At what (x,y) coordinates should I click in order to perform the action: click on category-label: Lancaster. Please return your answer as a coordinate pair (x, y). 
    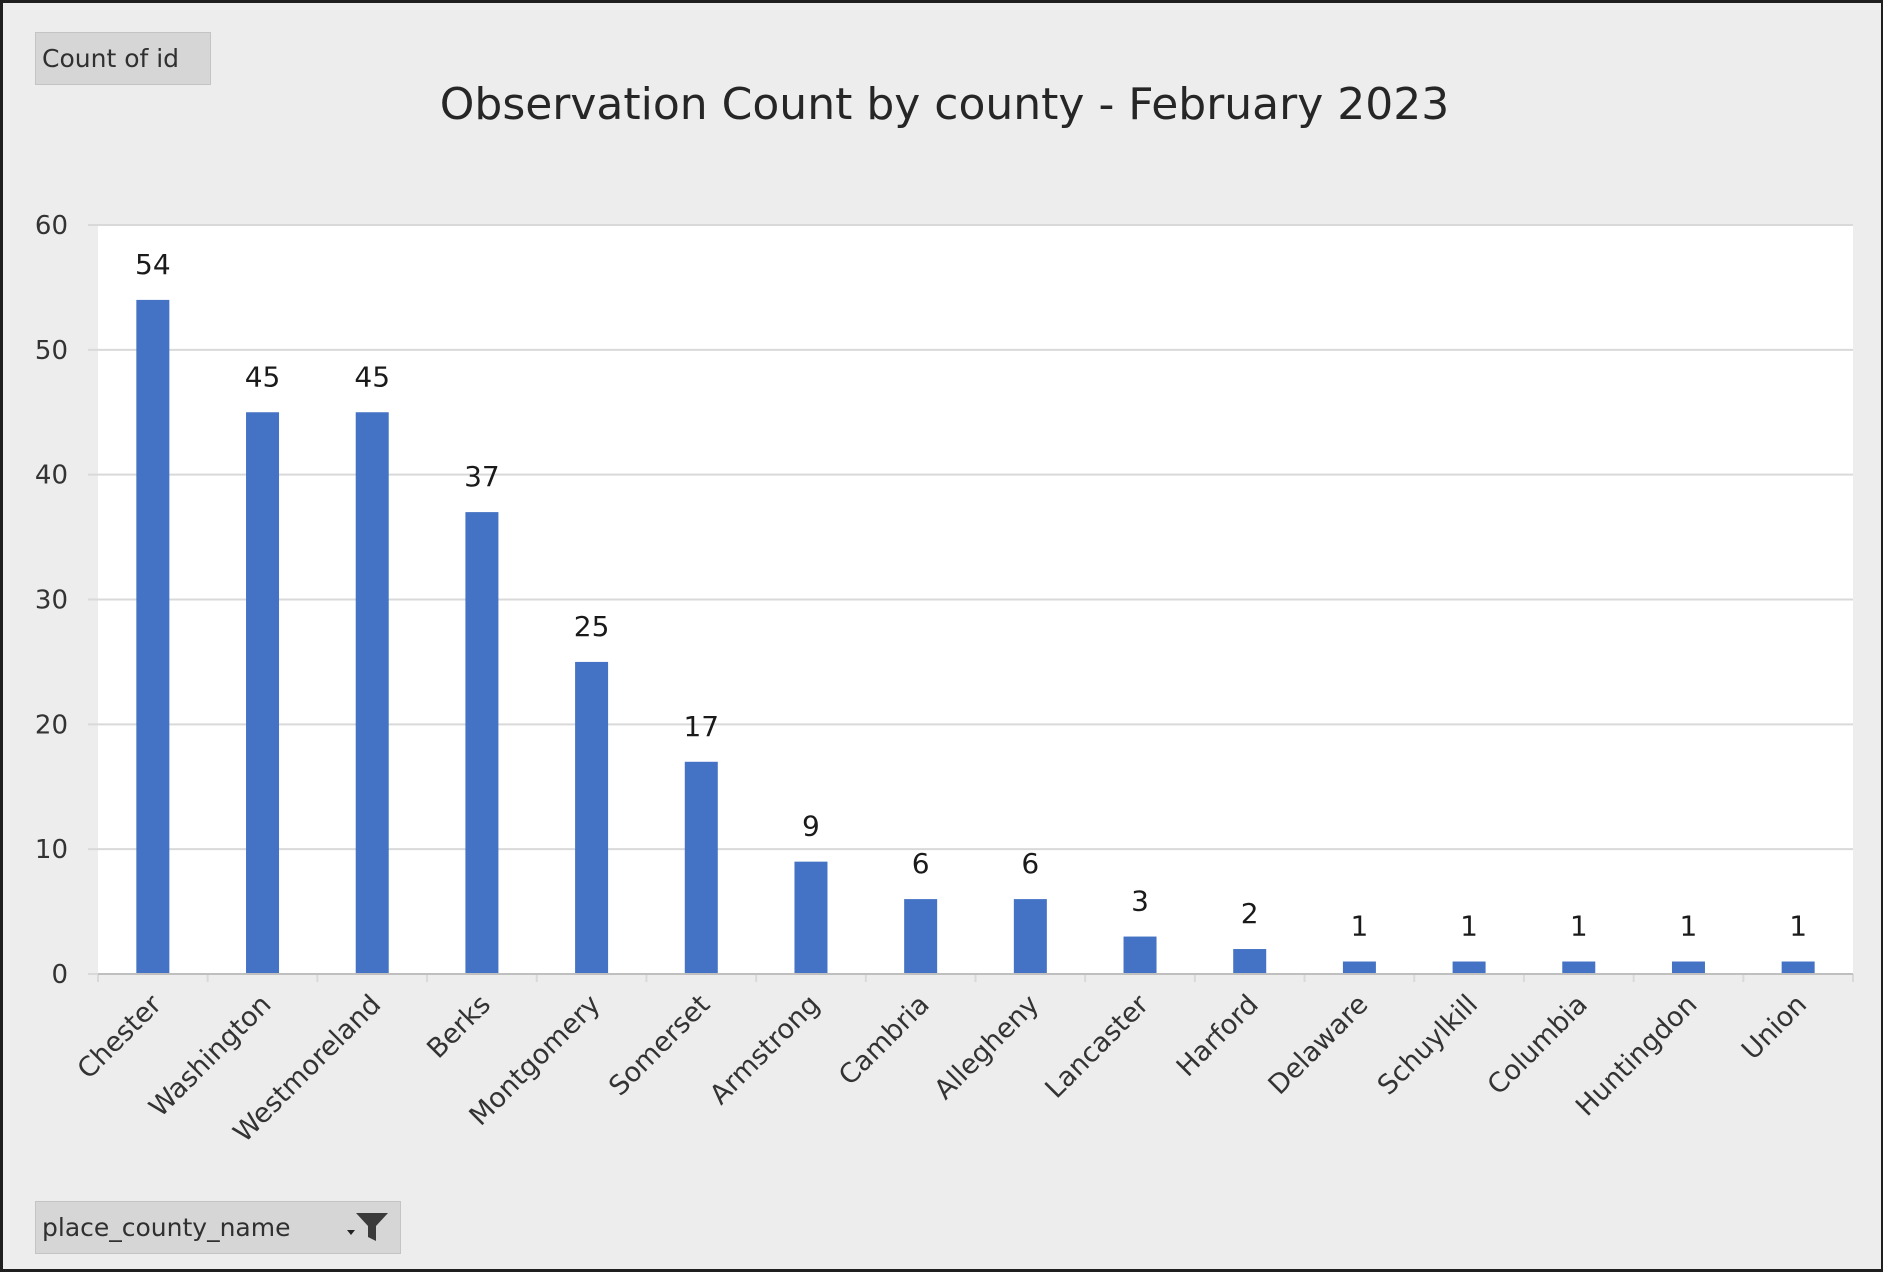
    Looking at the image, I should click on (1097, 1046).